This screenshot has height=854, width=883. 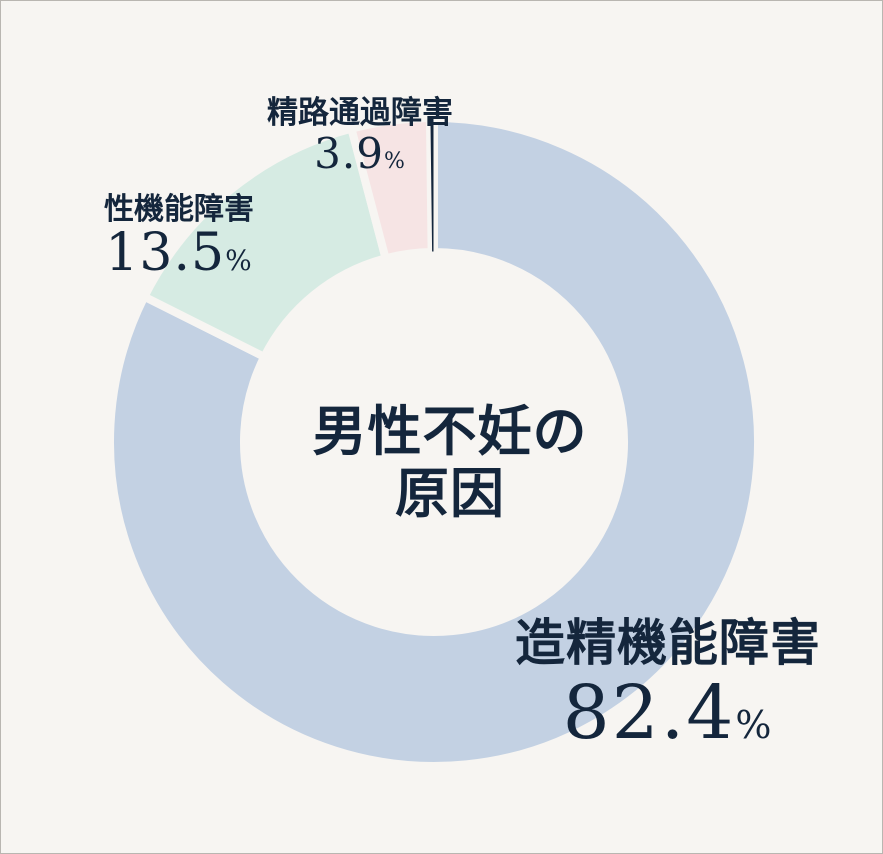 What do you see at coordinates (668, 642) in the screenshot?
I see `slice-label-name: 造精機能障害` at bounding box center [668, 642].